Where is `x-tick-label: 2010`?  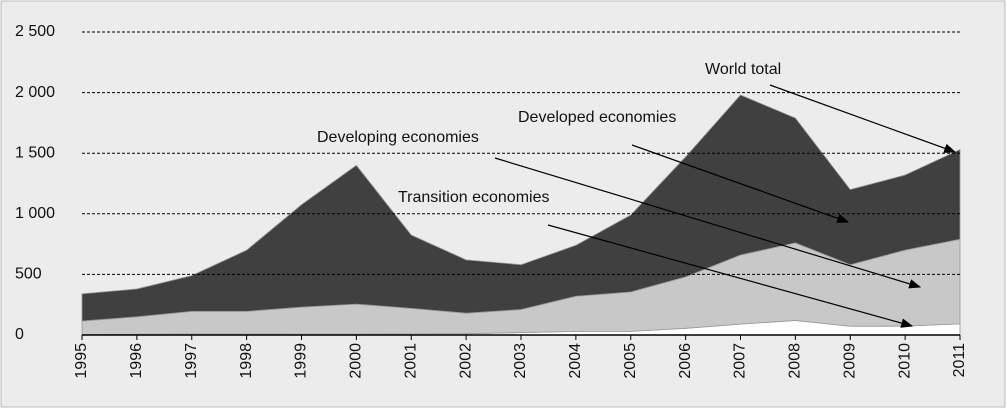 x-tick-label: 2010 is located at coordinates (904, 361).